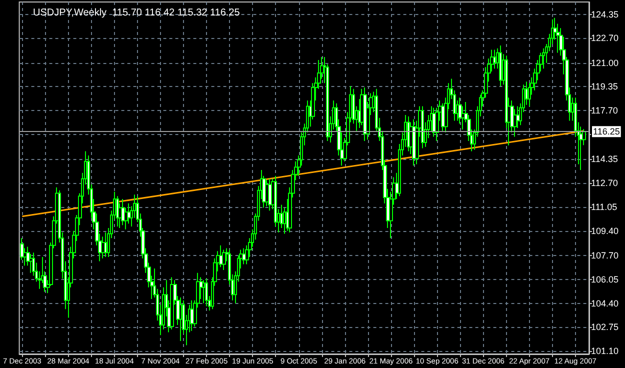  Describe the element at coordinates (605, 231) in the screenshot. I see `y-tick-label: 109.40` at that location.